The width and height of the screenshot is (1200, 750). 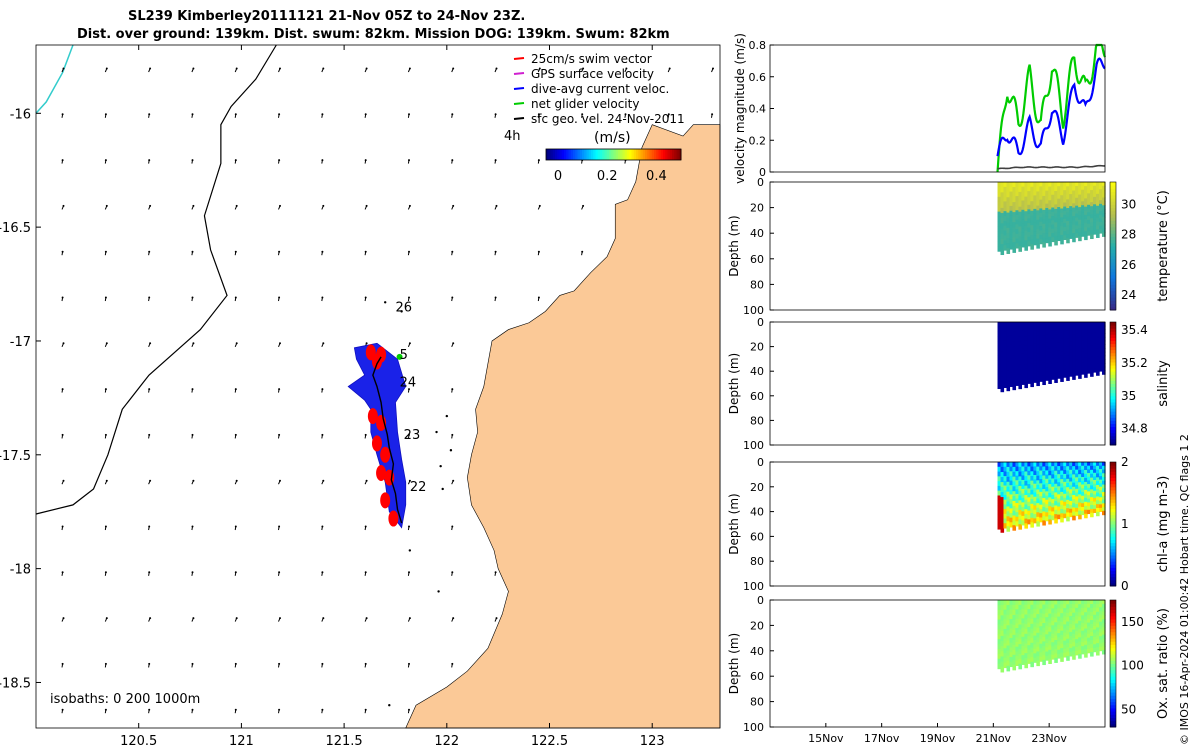 I want to click on colorbar-cell, so click(x=576, y=154).